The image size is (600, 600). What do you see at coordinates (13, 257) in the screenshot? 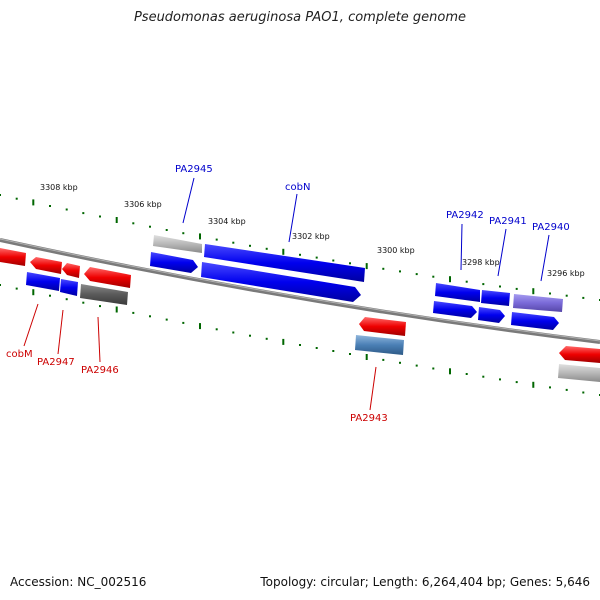
I see `gene-feature-cobM` at bounding box center [13, 257].